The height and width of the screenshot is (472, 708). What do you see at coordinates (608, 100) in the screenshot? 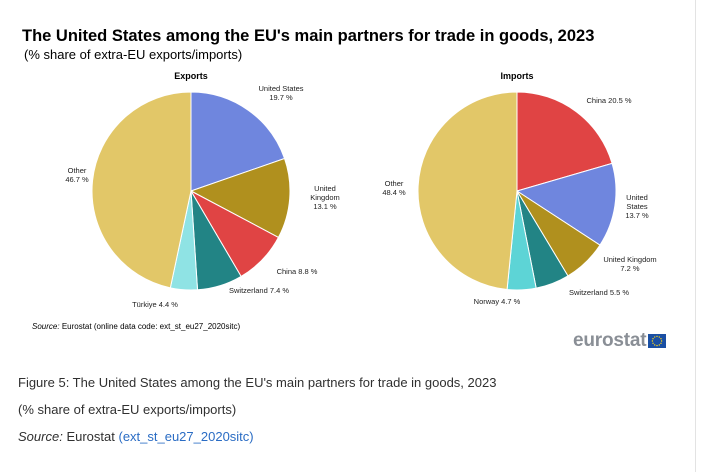
I see `imports-label-china: China 20.5 %` at bounding box center [608, 100].